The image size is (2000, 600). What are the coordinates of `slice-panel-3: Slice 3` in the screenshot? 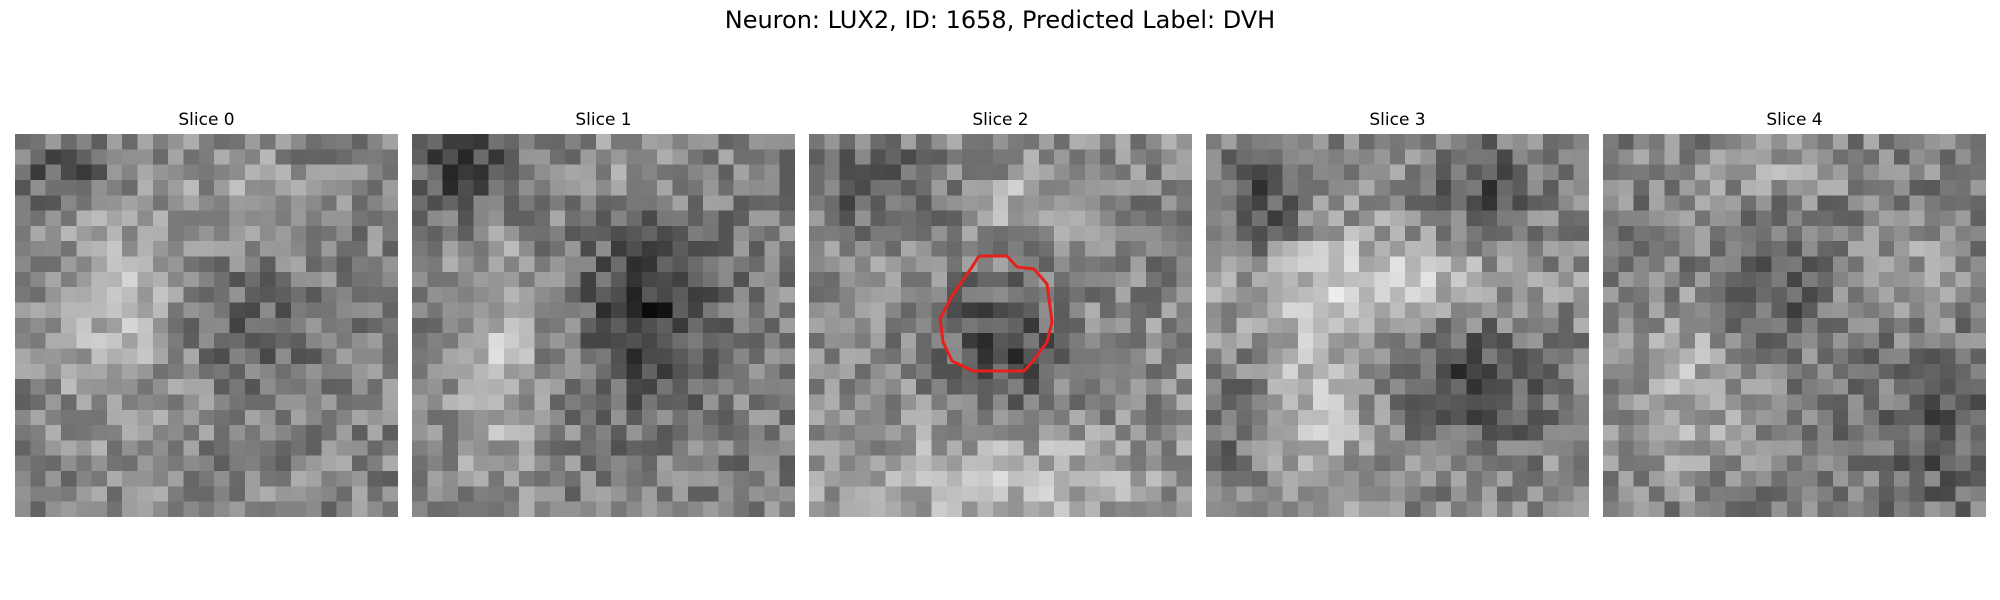 It's located at (1397, 312).